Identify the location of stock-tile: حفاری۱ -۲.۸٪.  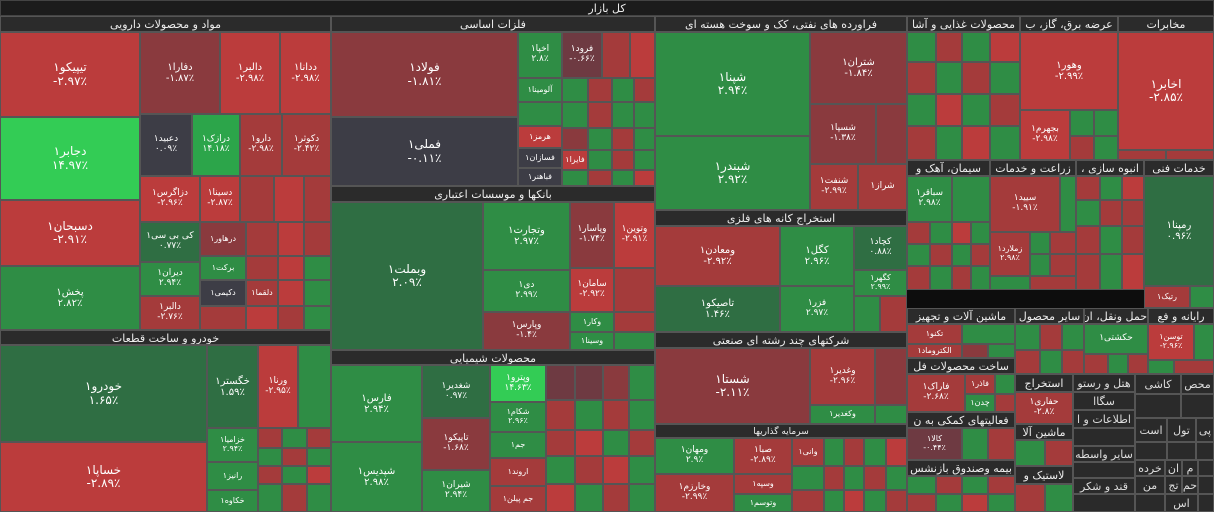
(1044, 408).